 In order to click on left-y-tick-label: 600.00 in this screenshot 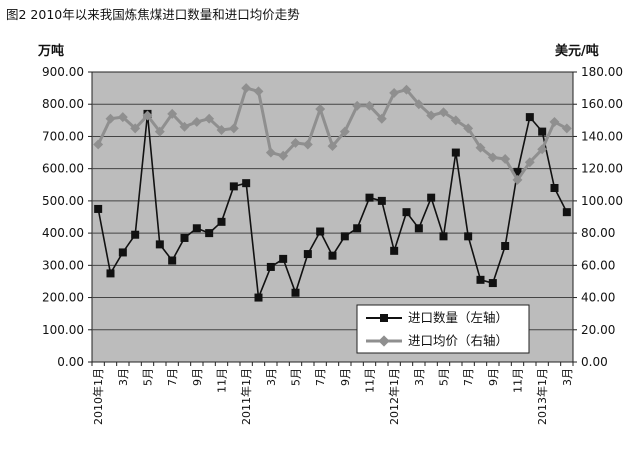, I will do `click(63, 169)`.